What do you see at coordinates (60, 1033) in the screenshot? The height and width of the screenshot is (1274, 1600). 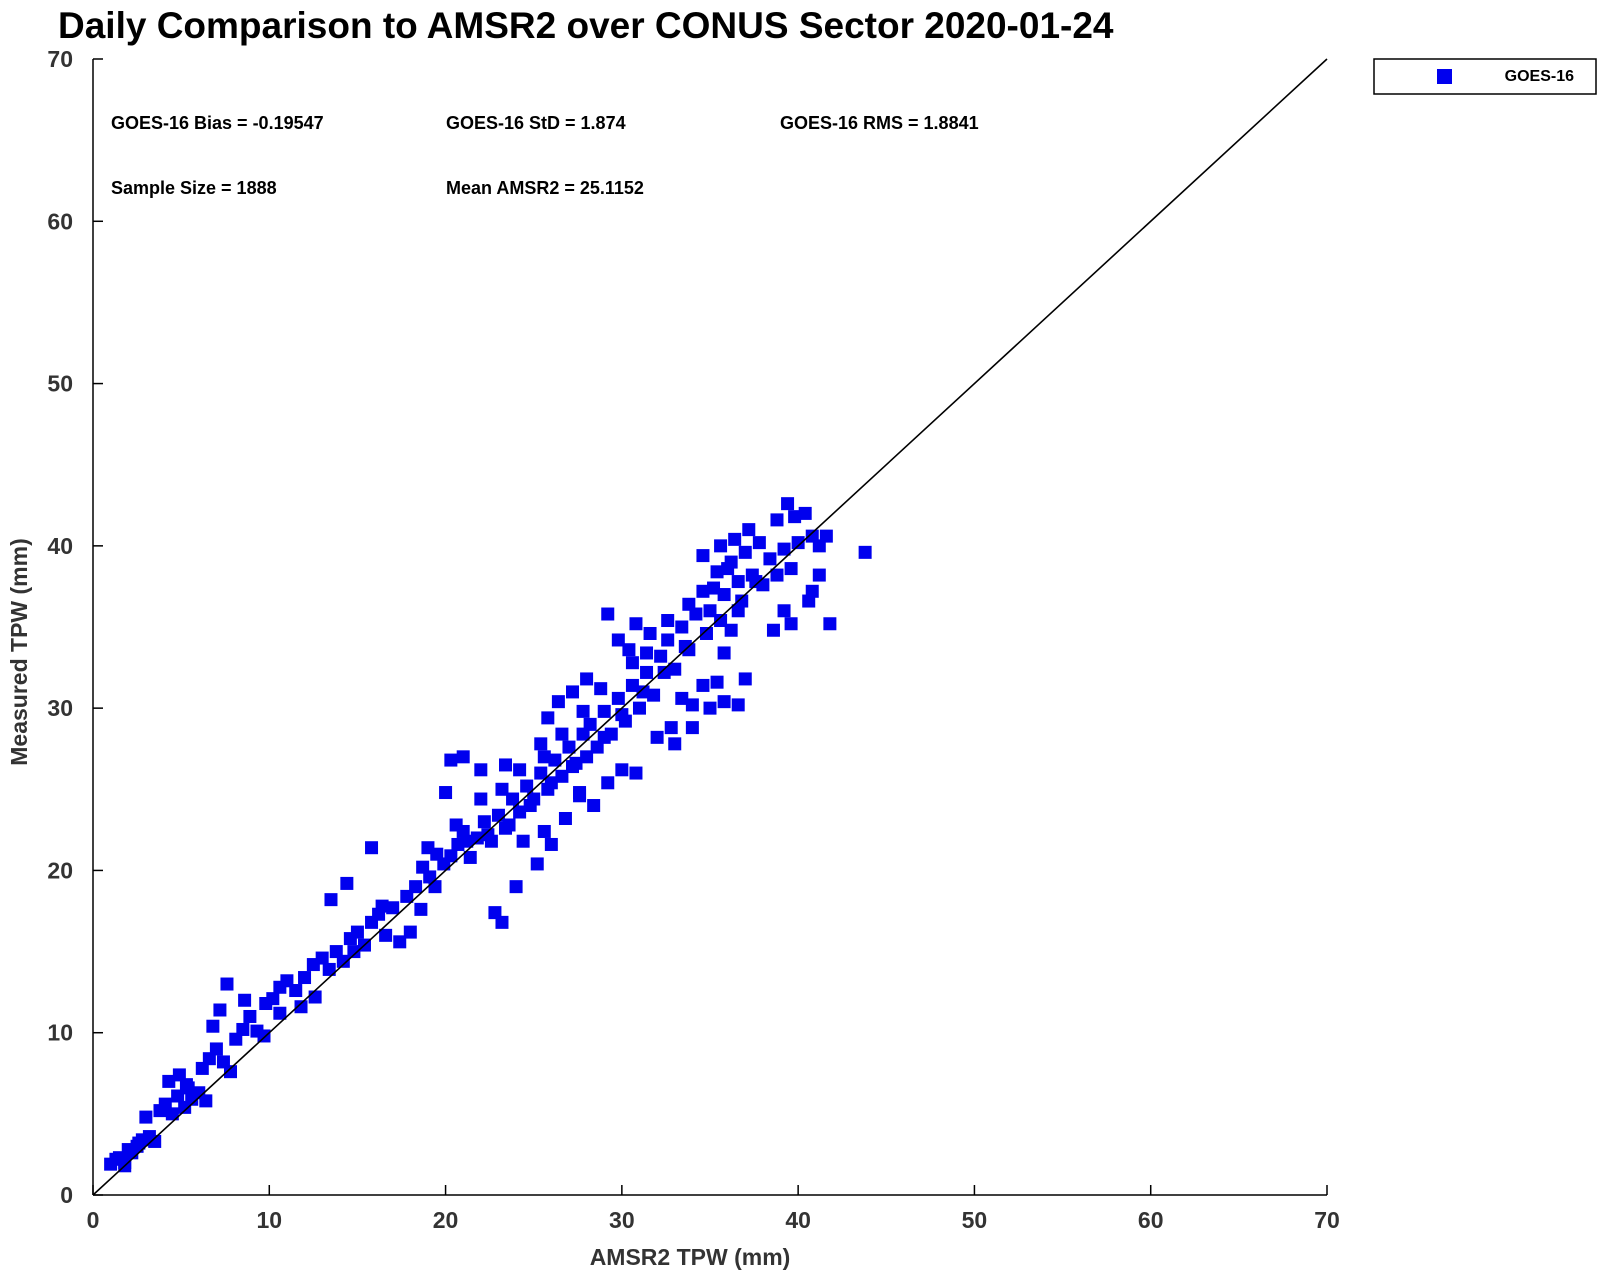 I see `y-tick-label: 10` at bounding box center [60, 1033].